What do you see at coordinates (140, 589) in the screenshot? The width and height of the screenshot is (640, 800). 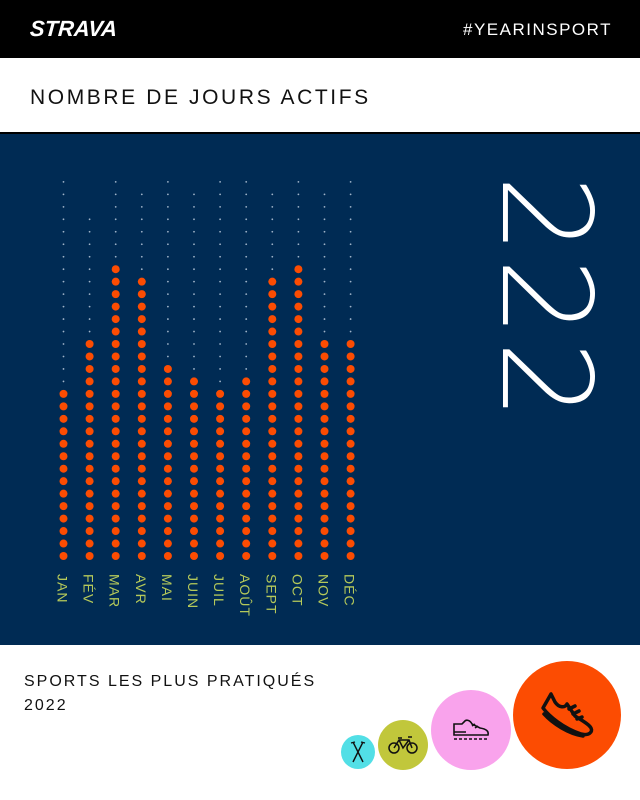 I see `month-label: AVR` at bounding box center [140, 589].